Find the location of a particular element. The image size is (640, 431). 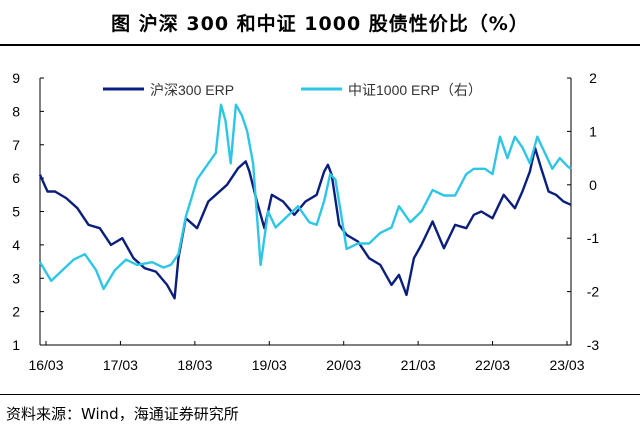

x-tick-label: 16/03 is located at coordinates (45, 365).